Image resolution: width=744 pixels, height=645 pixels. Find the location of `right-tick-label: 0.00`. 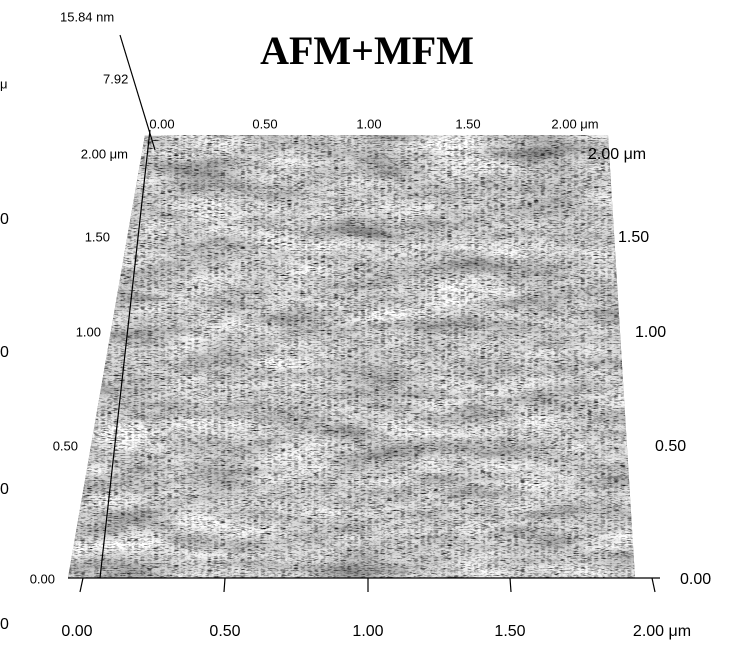

right-tick-label: 0.00 is located at coordinates (695, 579).